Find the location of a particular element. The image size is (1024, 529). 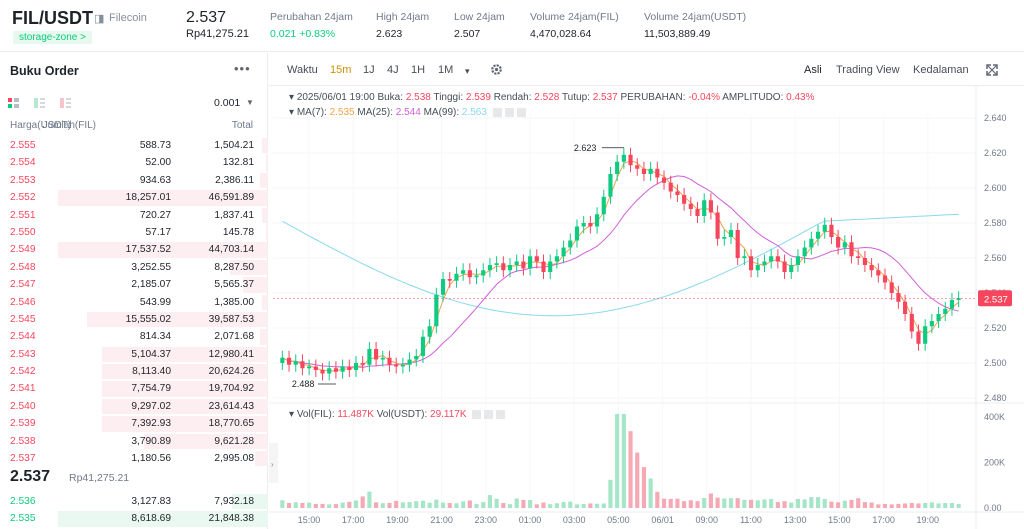

ask-row: 2.538 3,790.89 9,621.28 is located at coordinates (134, 441).